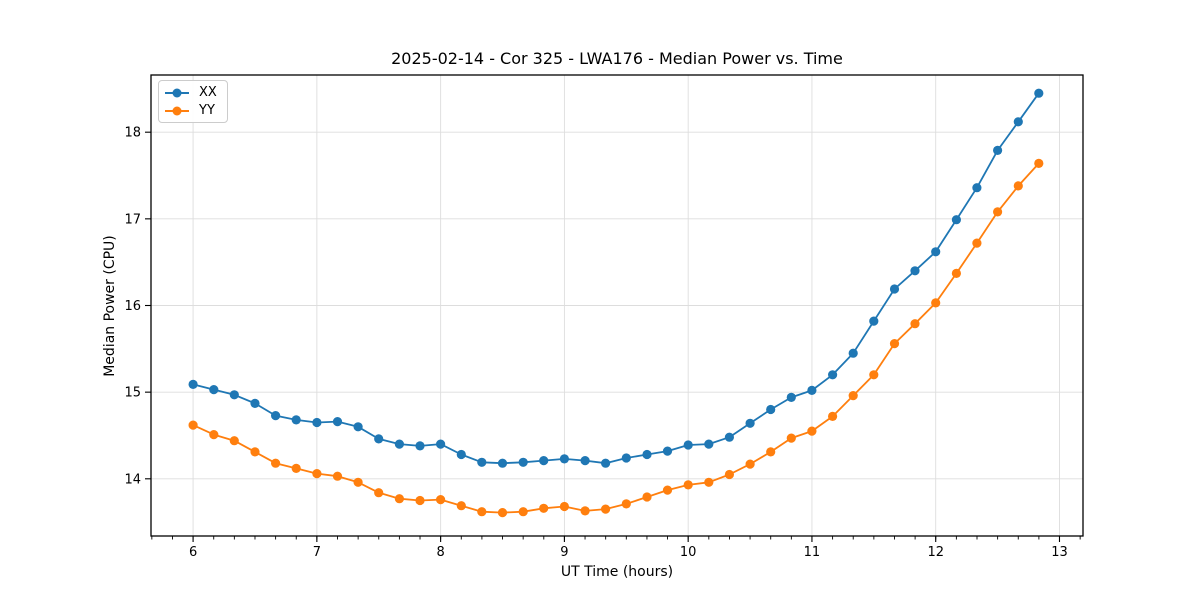  Describe the element at coordinates (132, 393) in the screenshot. I see `y-tick-label: 15` at that location.